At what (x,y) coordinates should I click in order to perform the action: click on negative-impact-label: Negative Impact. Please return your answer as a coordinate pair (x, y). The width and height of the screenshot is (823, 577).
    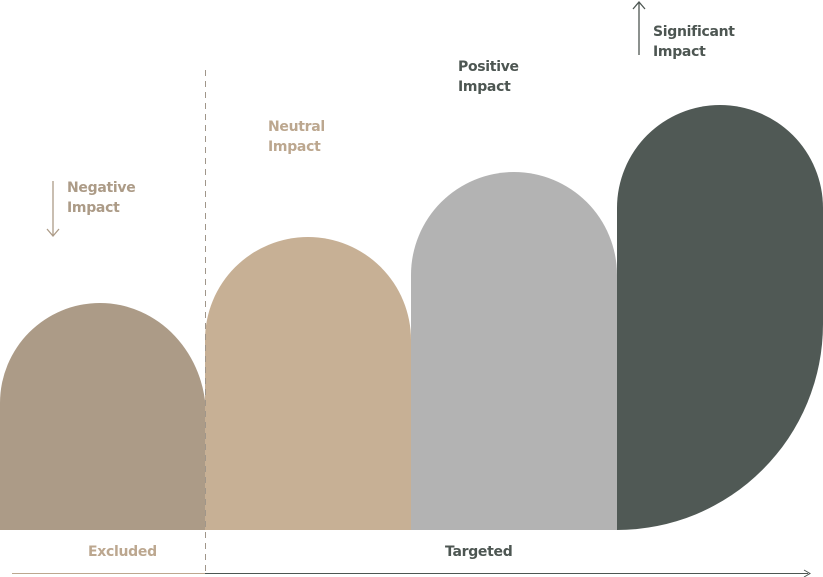
    Looking at the image, I should click on (101, 198).